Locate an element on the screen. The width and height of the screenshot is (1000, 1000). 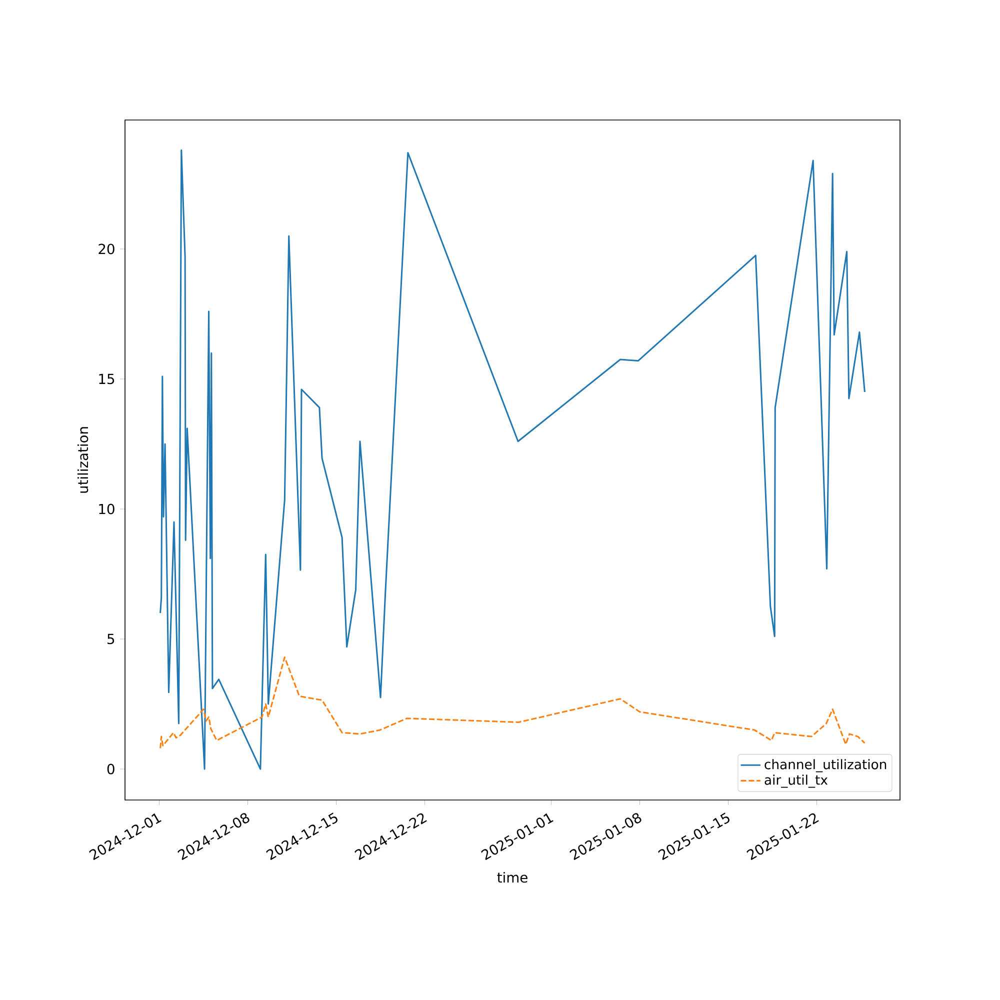
y-tick-label: 5 is located at coordinates (111, 639).